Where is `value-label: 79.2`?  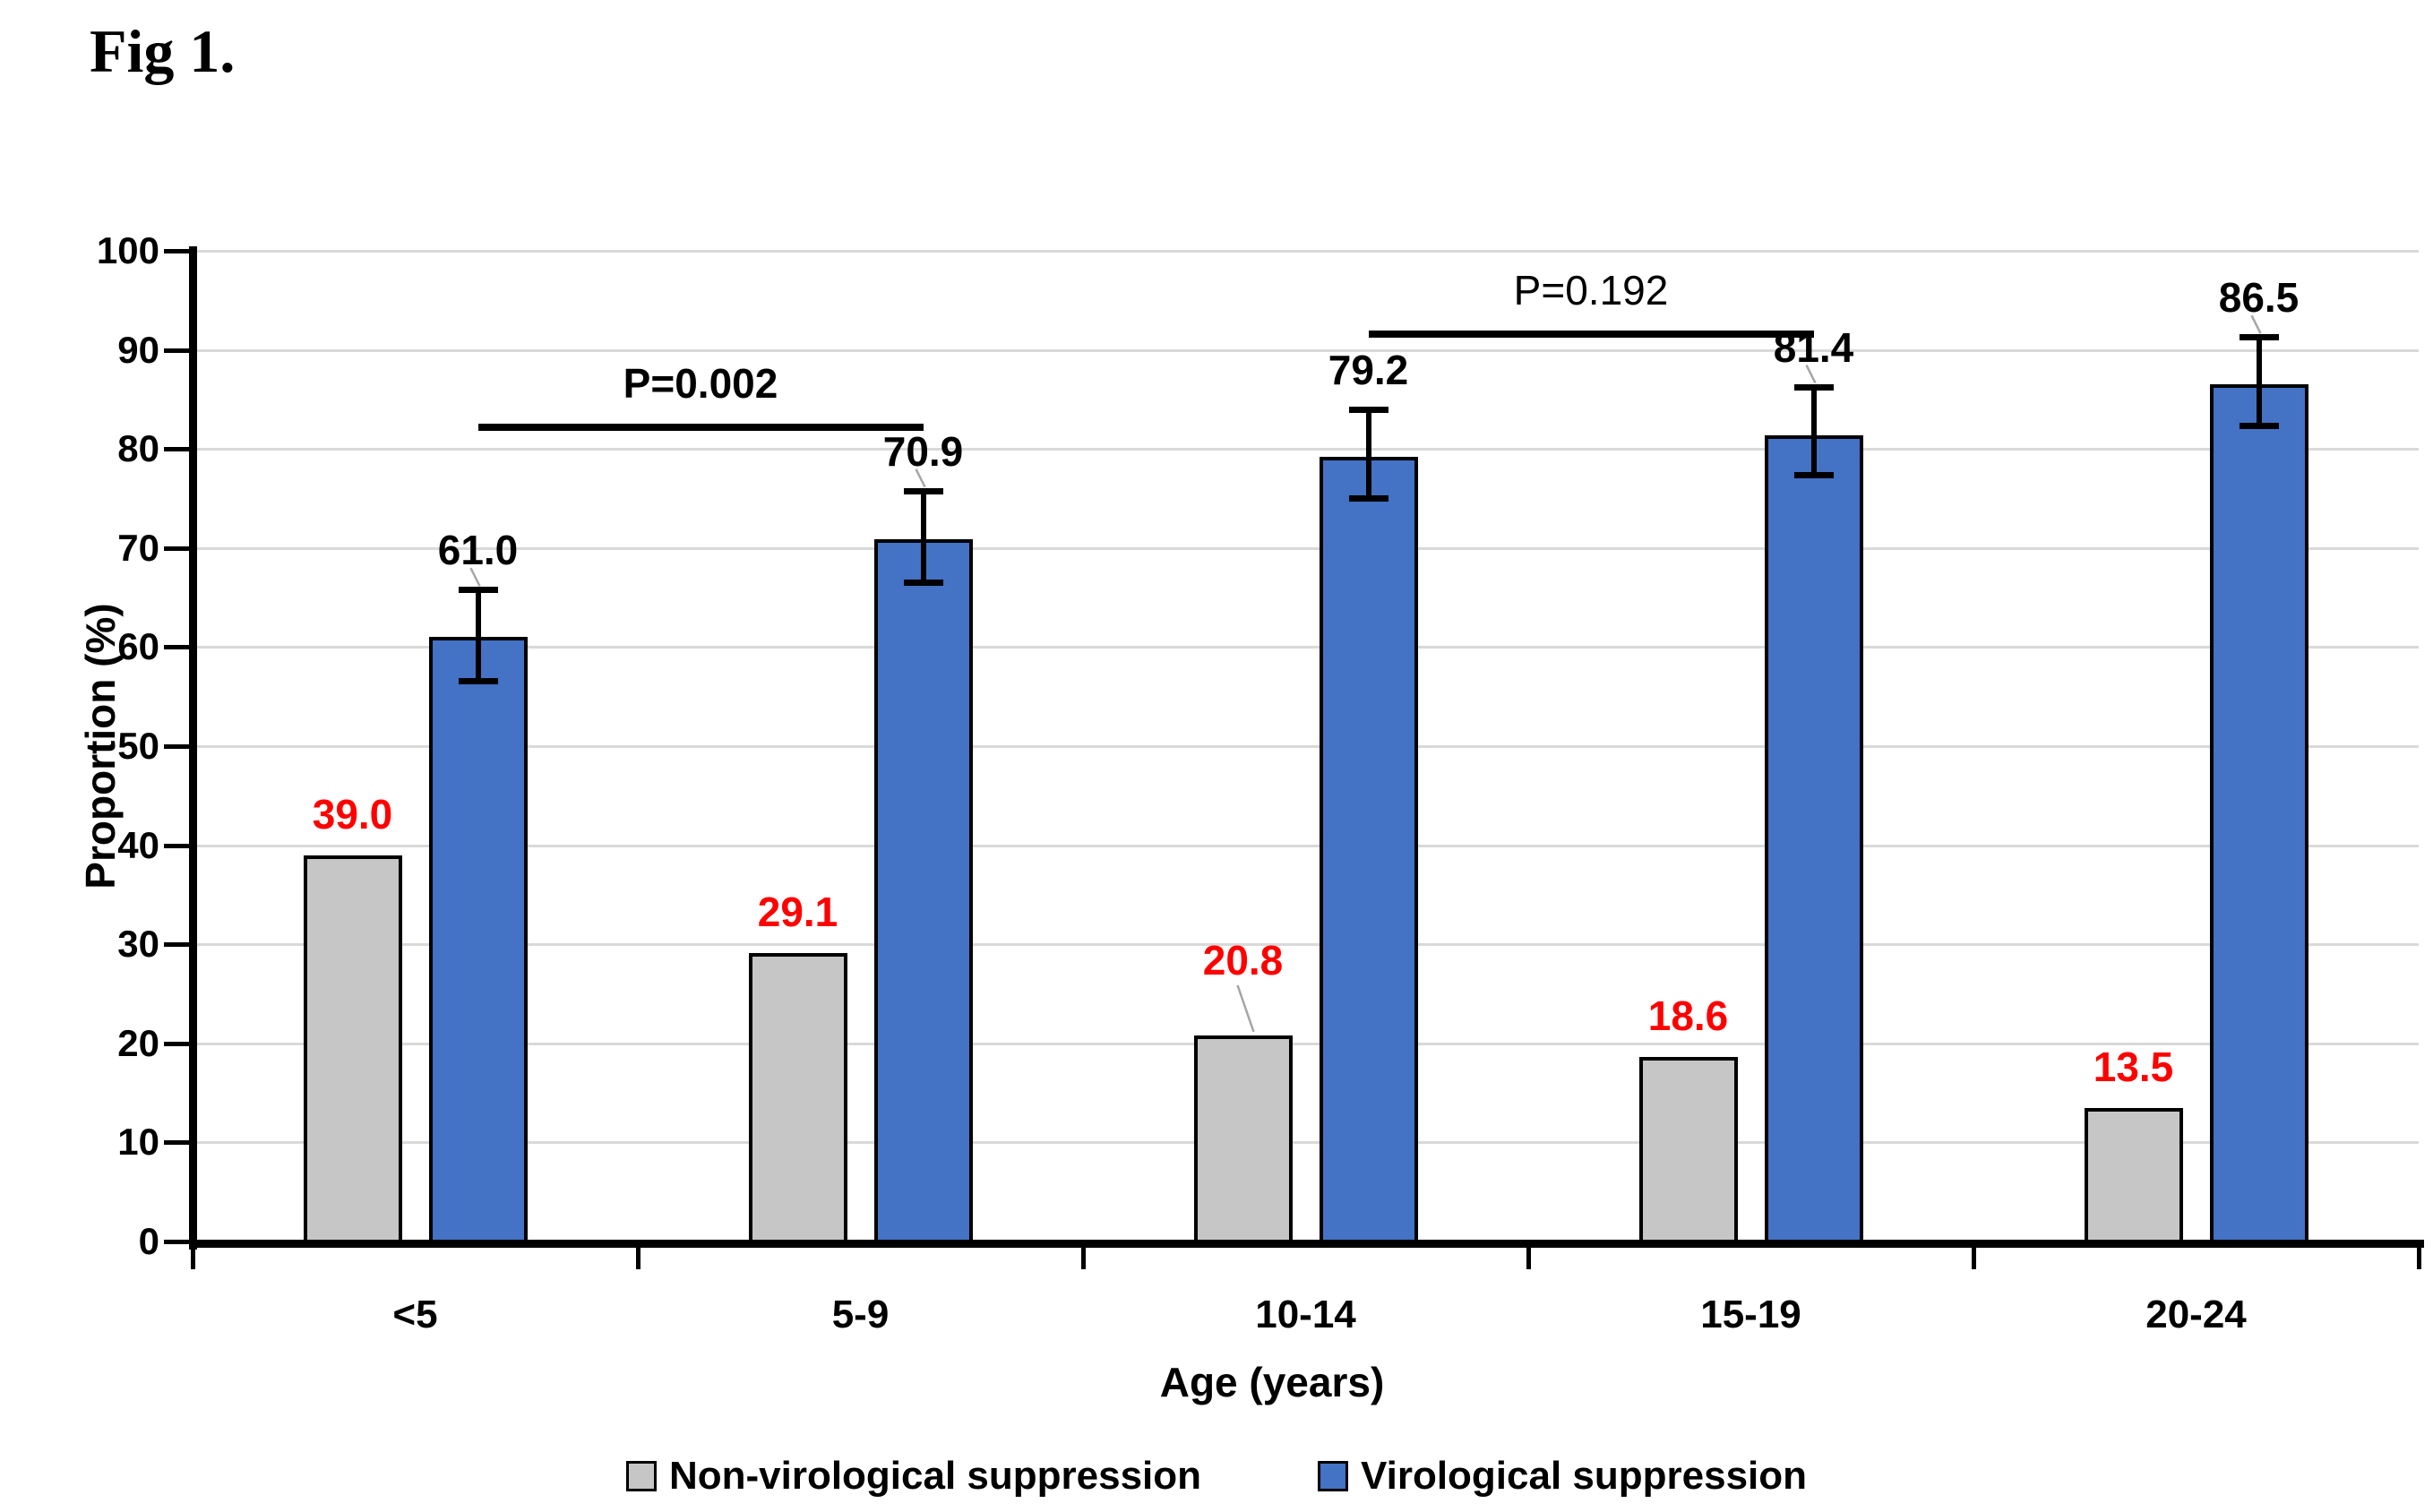 value-label: 79.2 is located at coordinates (1368, 370).